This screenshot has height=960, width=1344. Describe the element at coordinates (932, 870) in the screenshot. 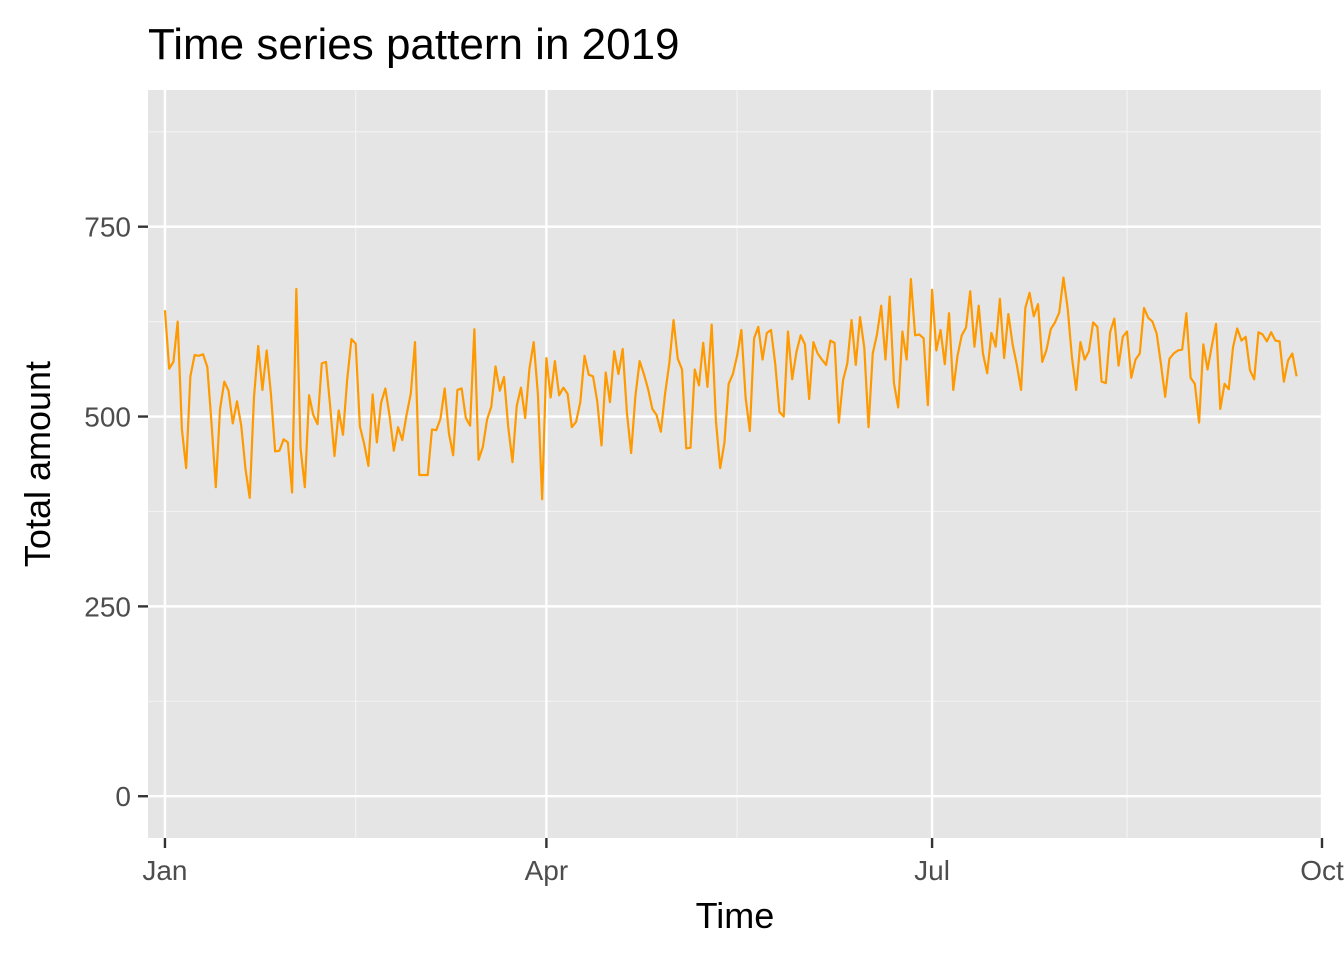

I see `x-tick-label: Jul` at that location.